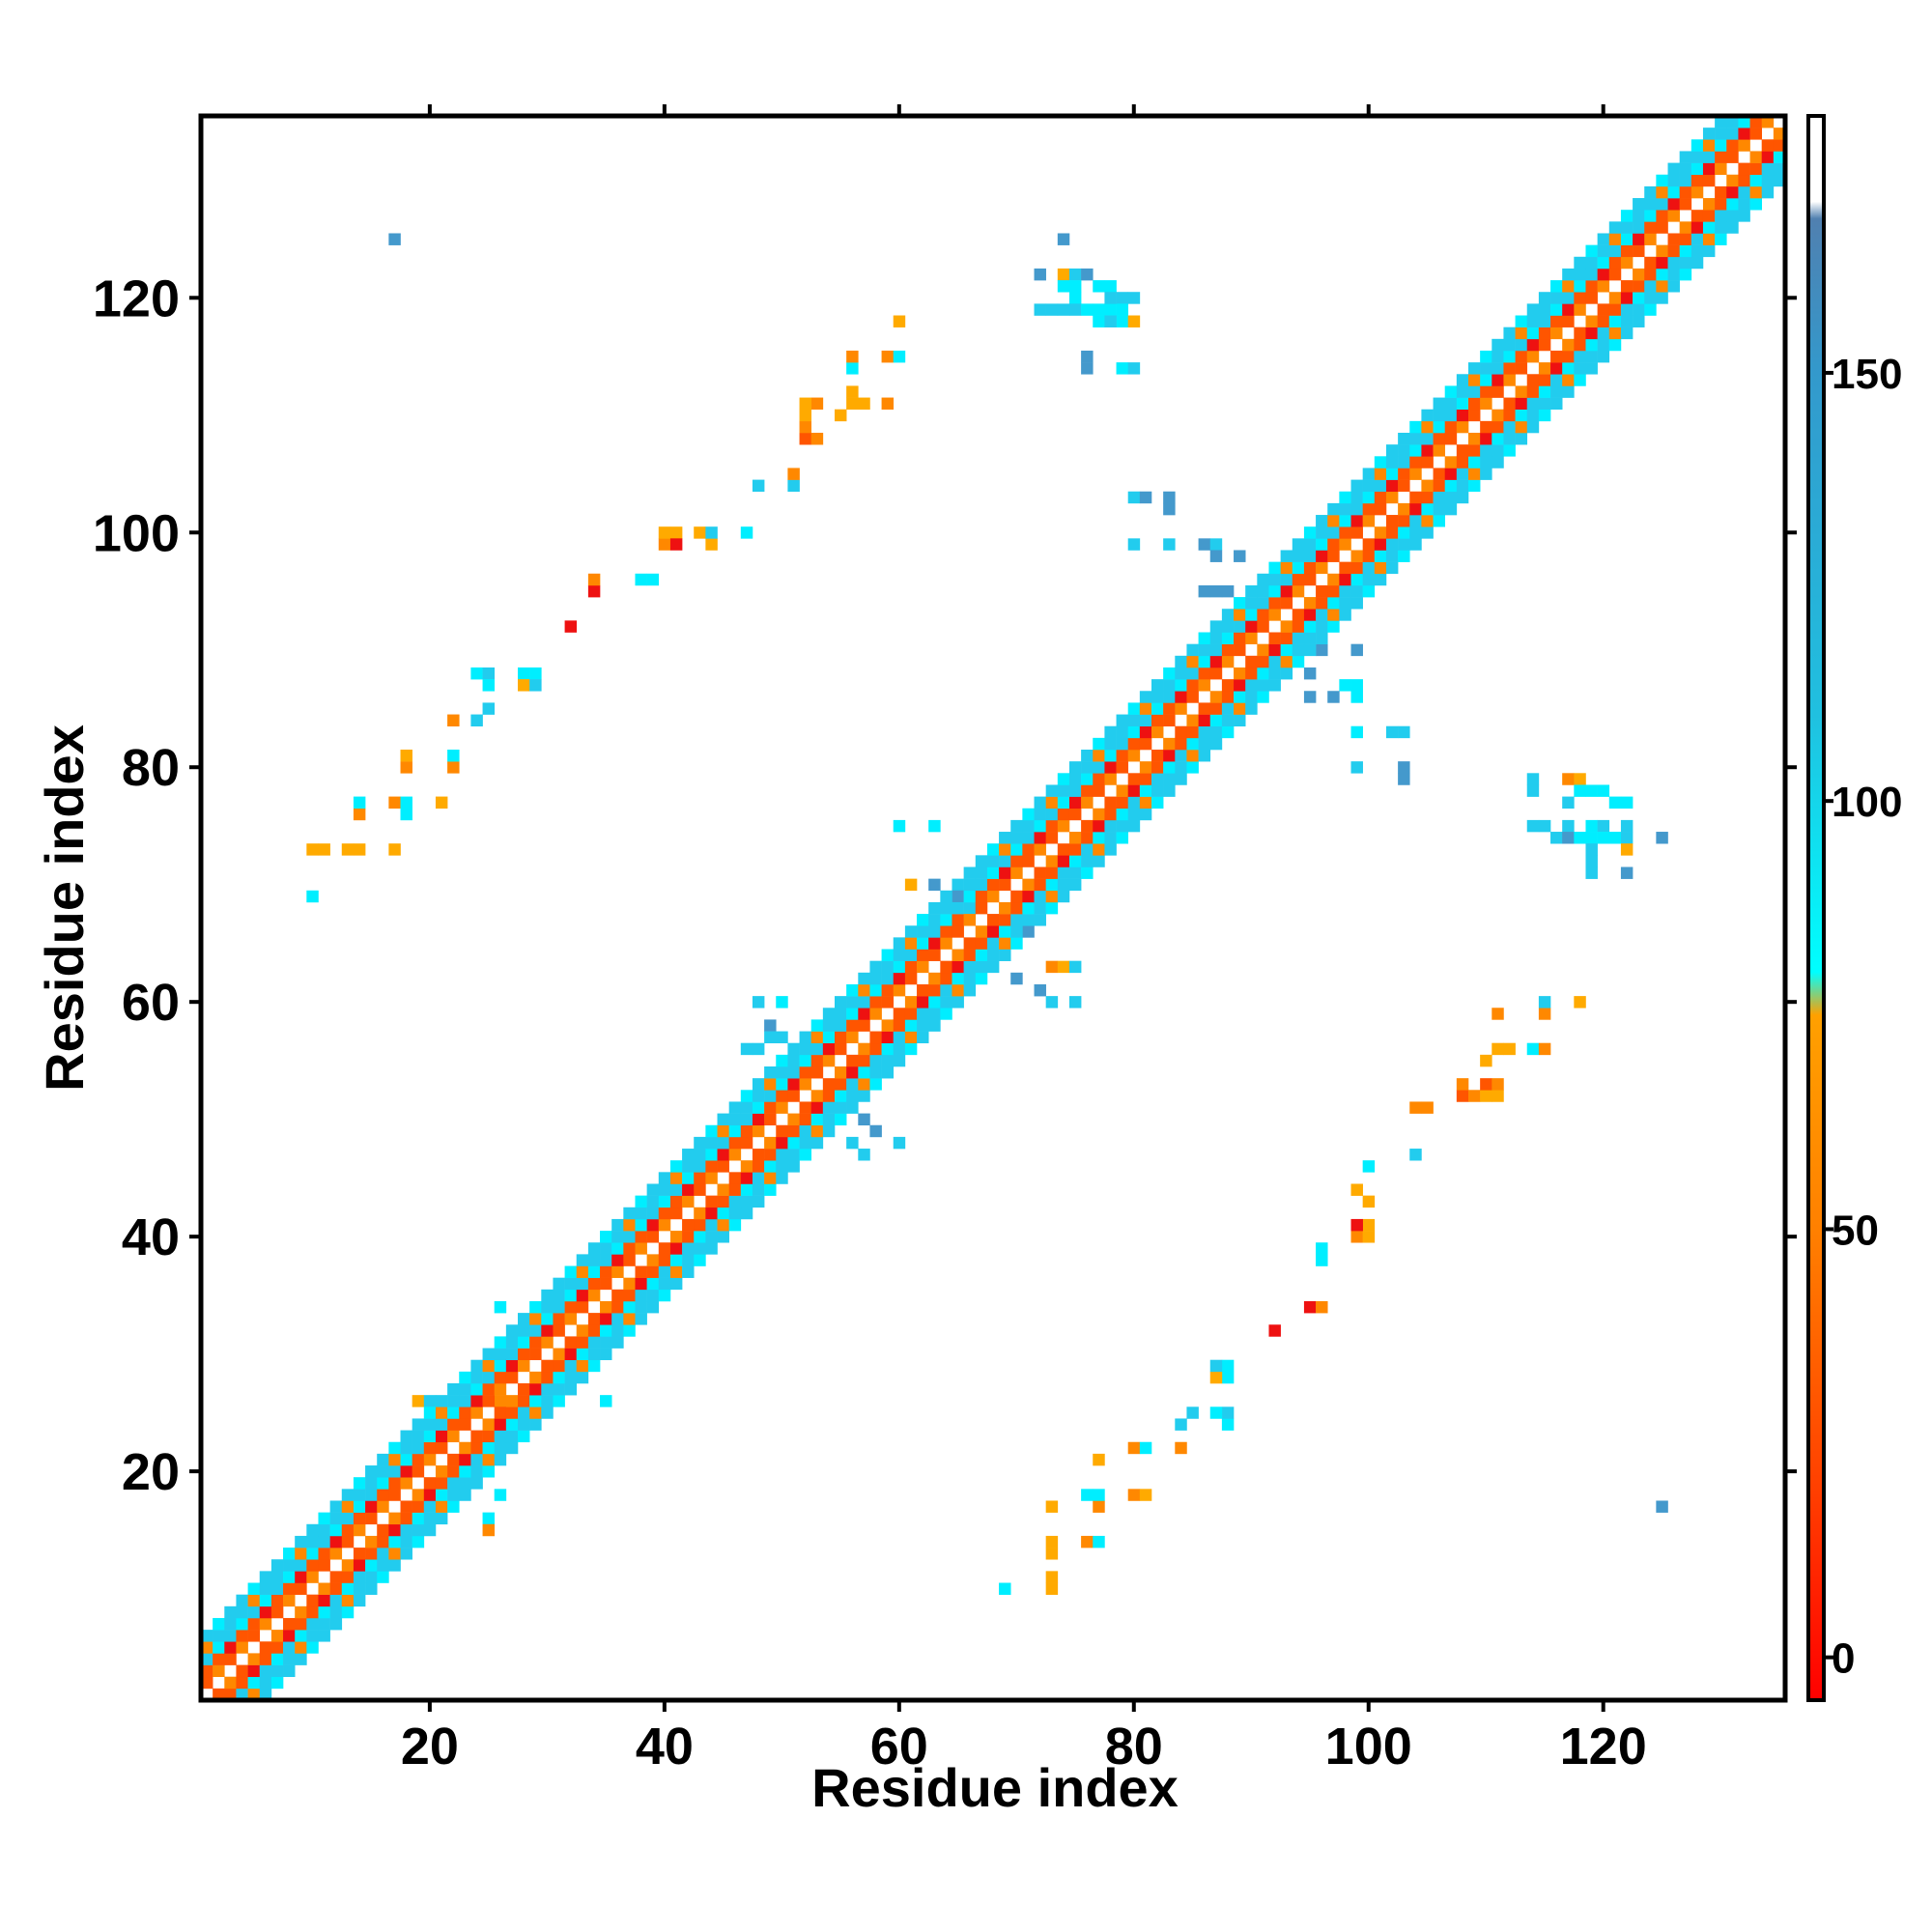 This screenshot has height=1932, width=1932. What do you see at coordinates (430, 1747) in the screenshot?
I see `x-tick-label: 20` at bounding box center [430, 1747].